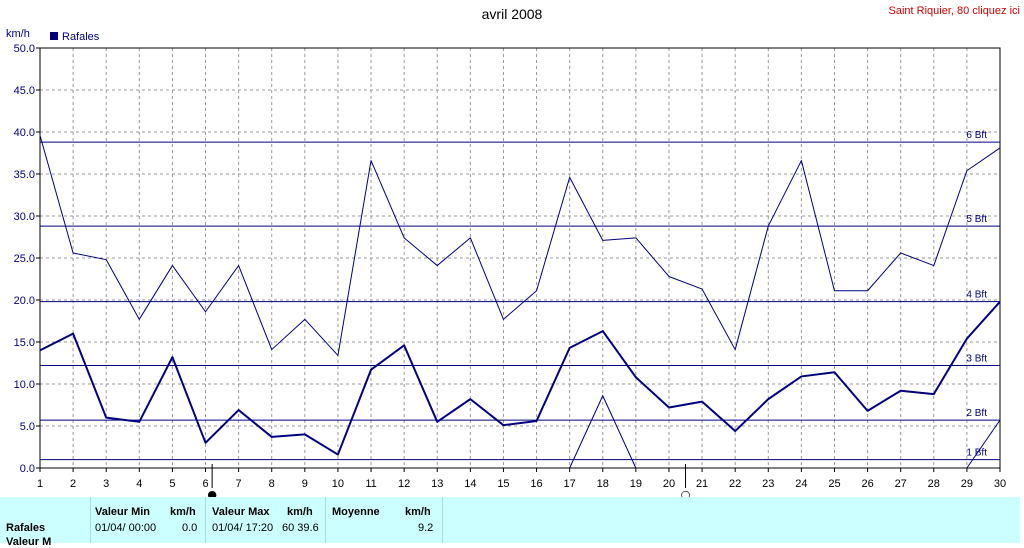  Describe the element at coordinates (27, 469) in the screenshot. I see `y-tick-label: 0.0` at that location.